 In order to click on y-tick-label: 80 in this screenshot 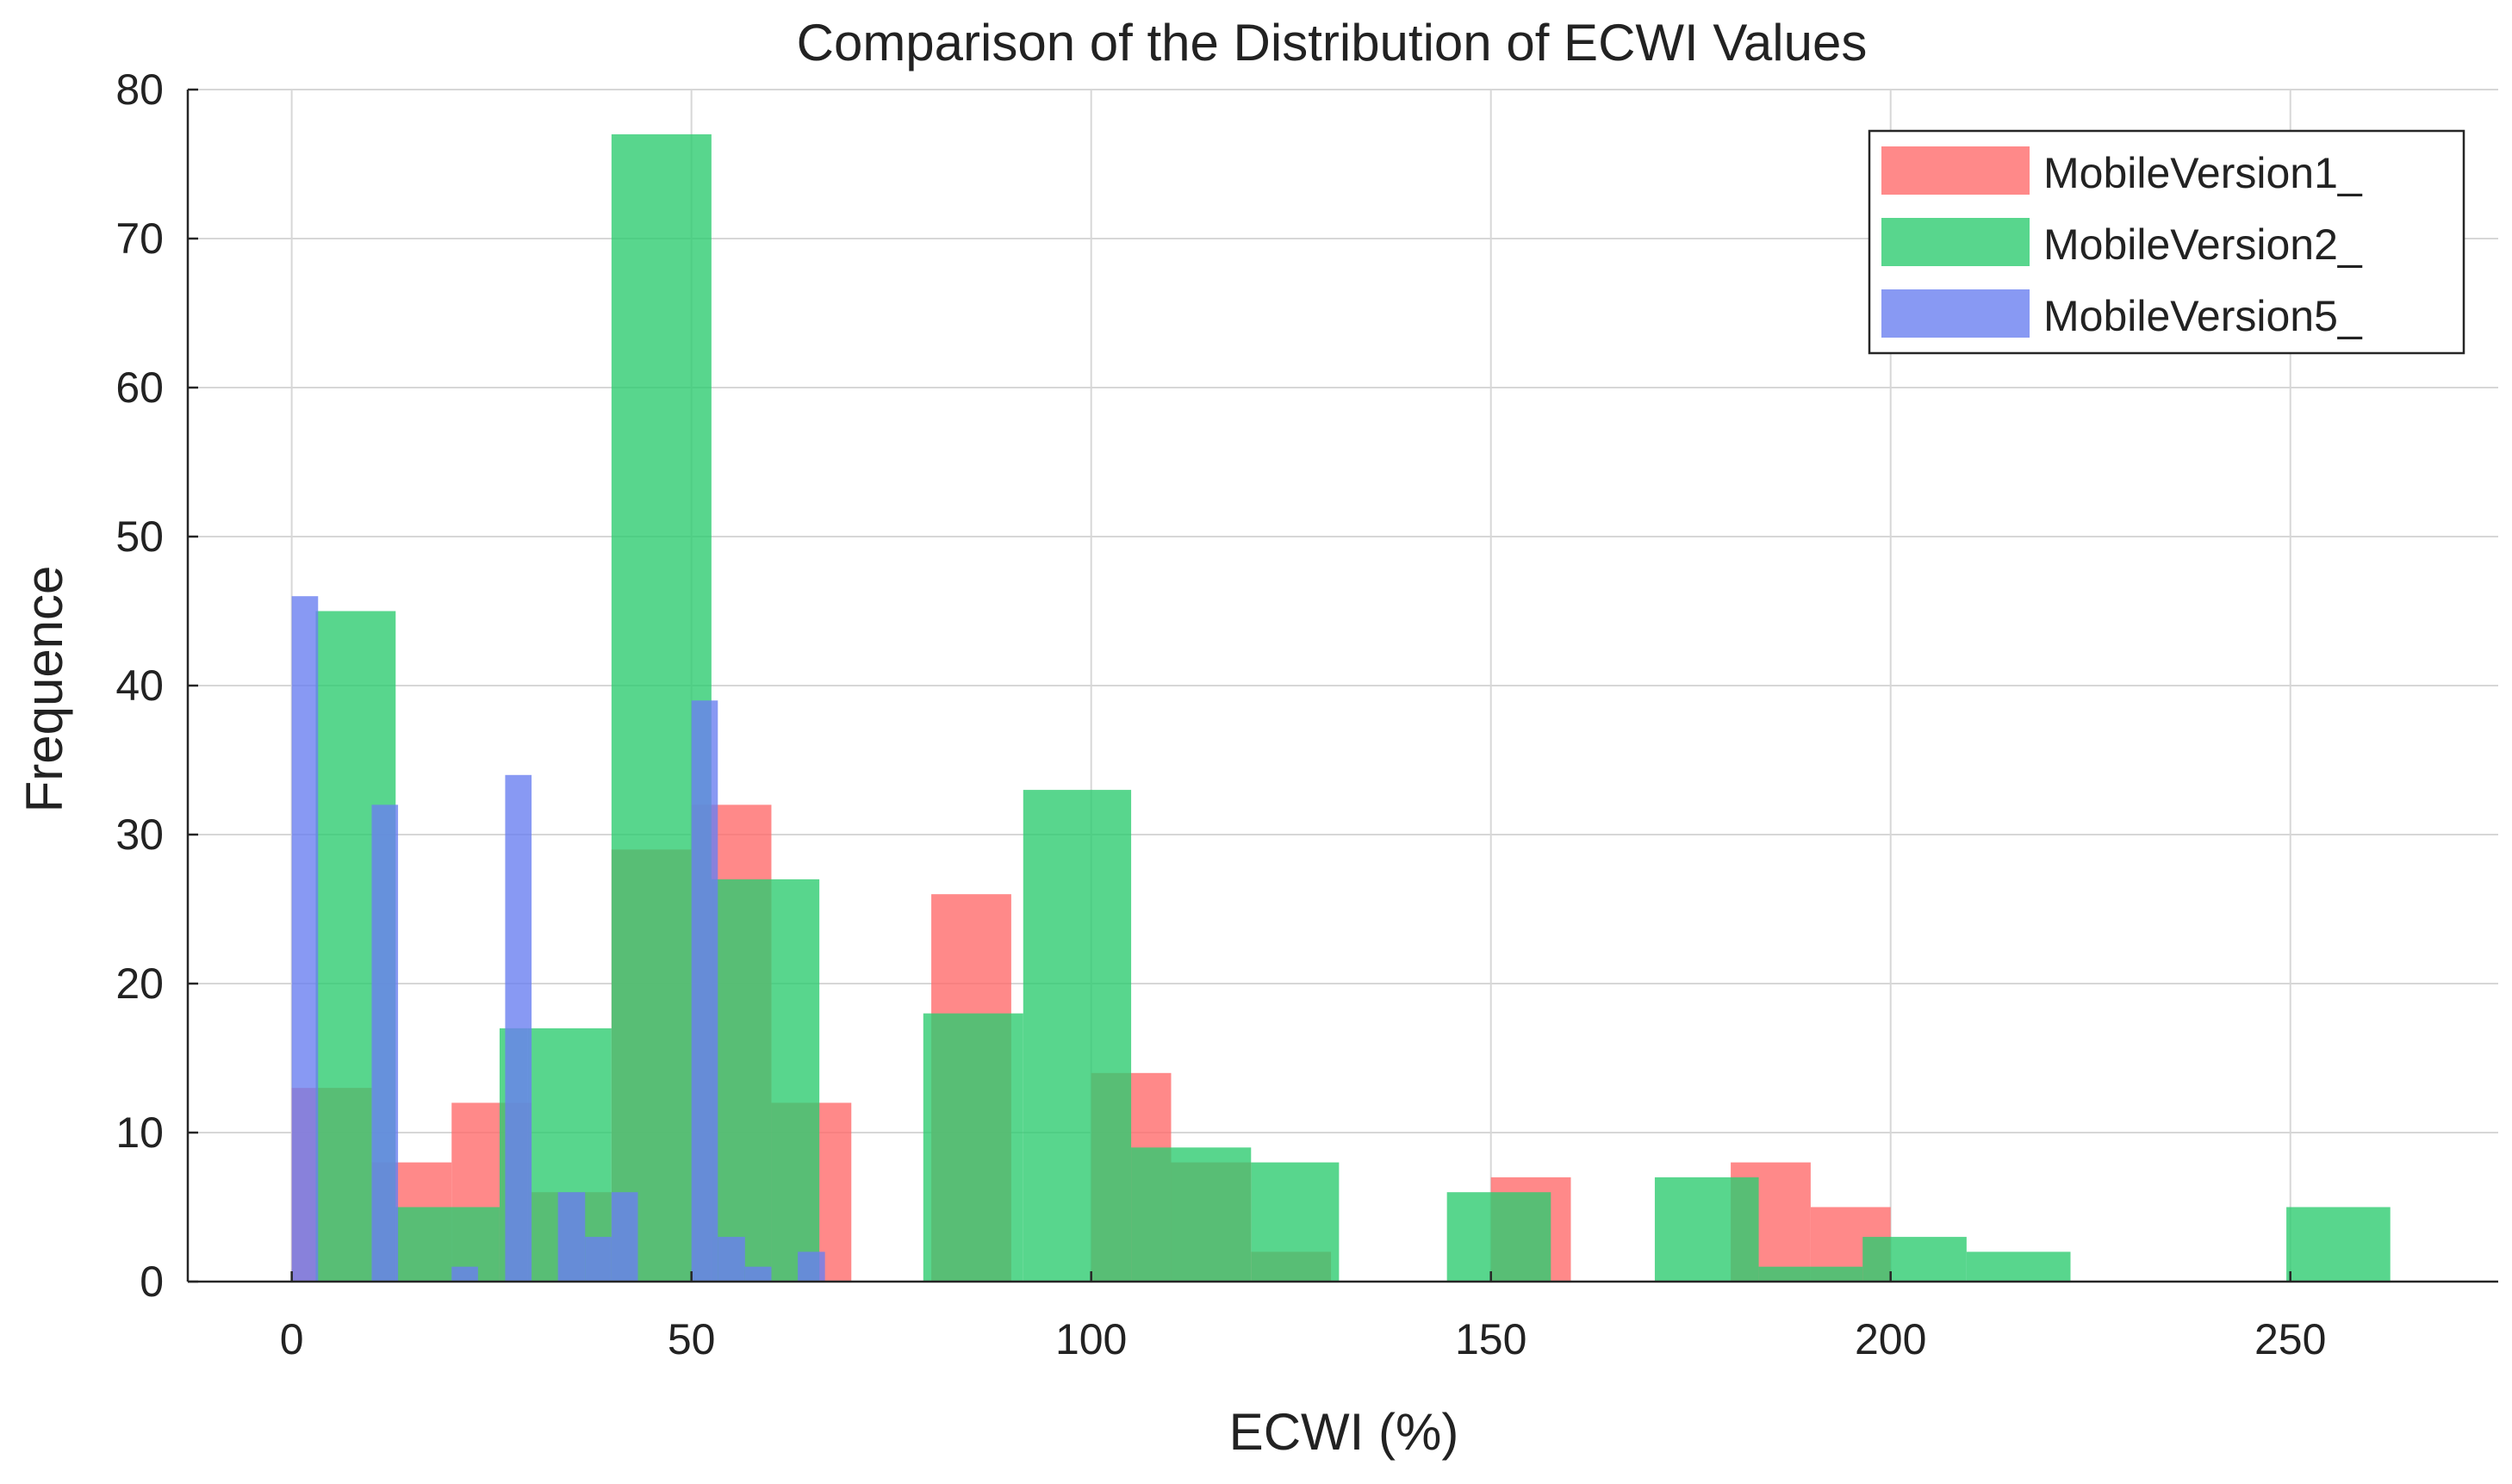, I will do `click(140, 89)`.